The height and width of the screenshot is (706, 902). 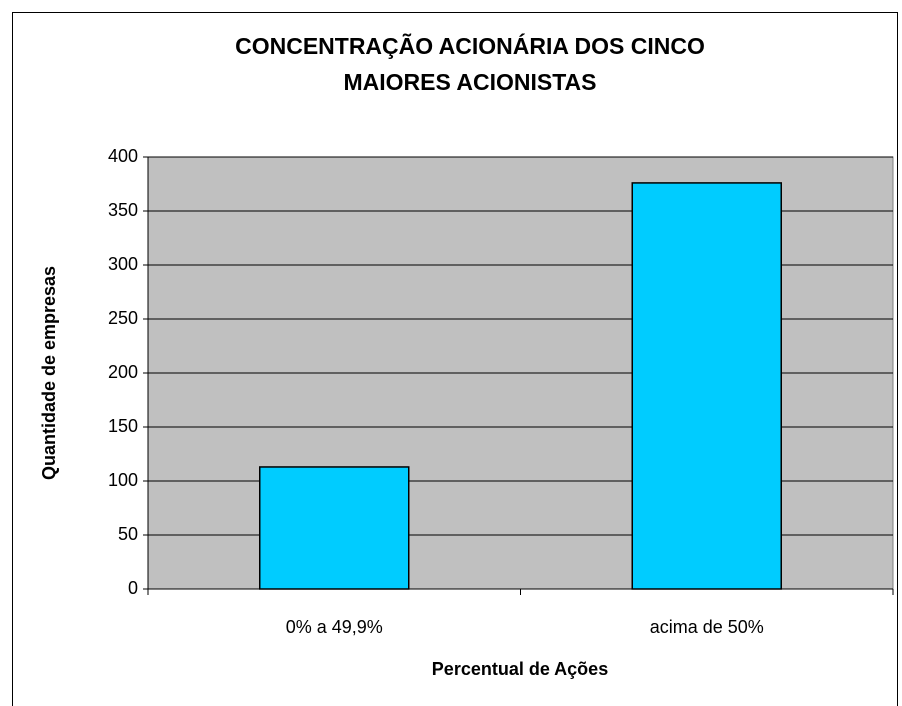 I want to click on y-tick-label: 100, so click(x=123, y=480).